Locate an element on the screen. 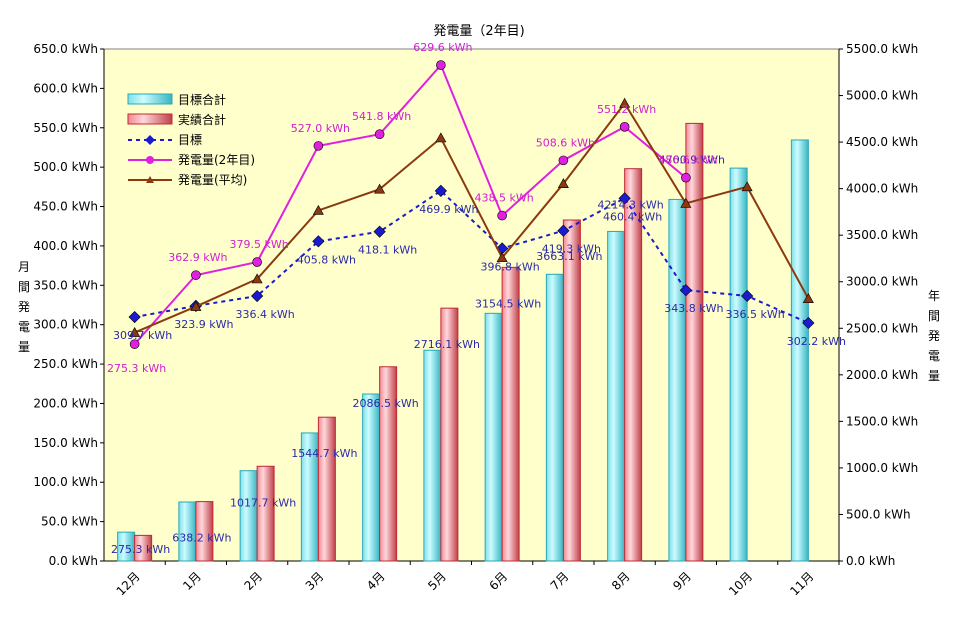 This screenshot has height=619, width=959. right-tick-label: 4500.0 kWh is located at coordinates (882, 142).